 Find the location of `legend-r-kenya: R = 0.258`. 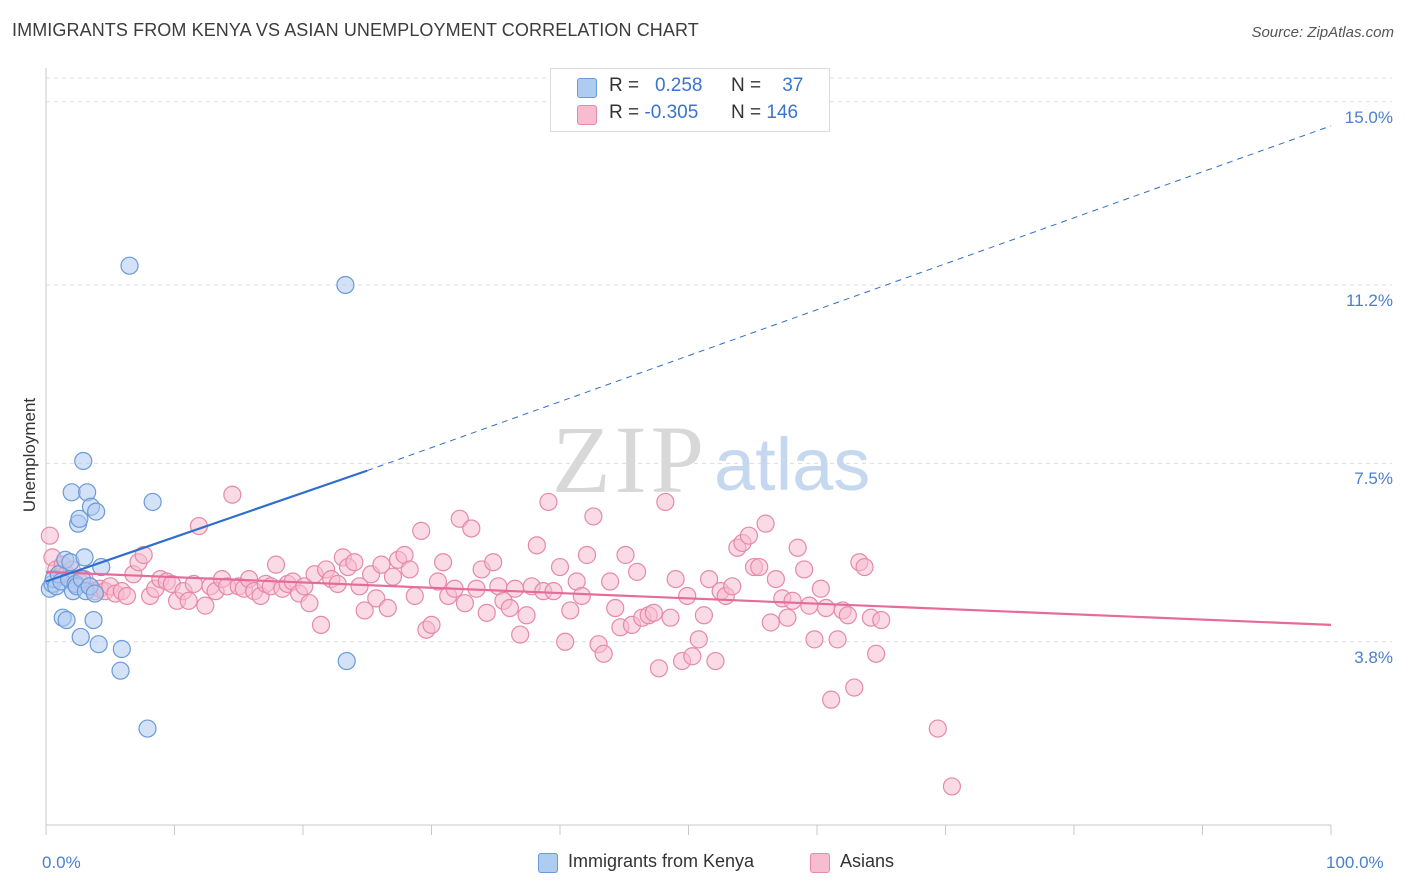

legend-r-kenya: R = 0.258 is located at coordinates (656, 85).